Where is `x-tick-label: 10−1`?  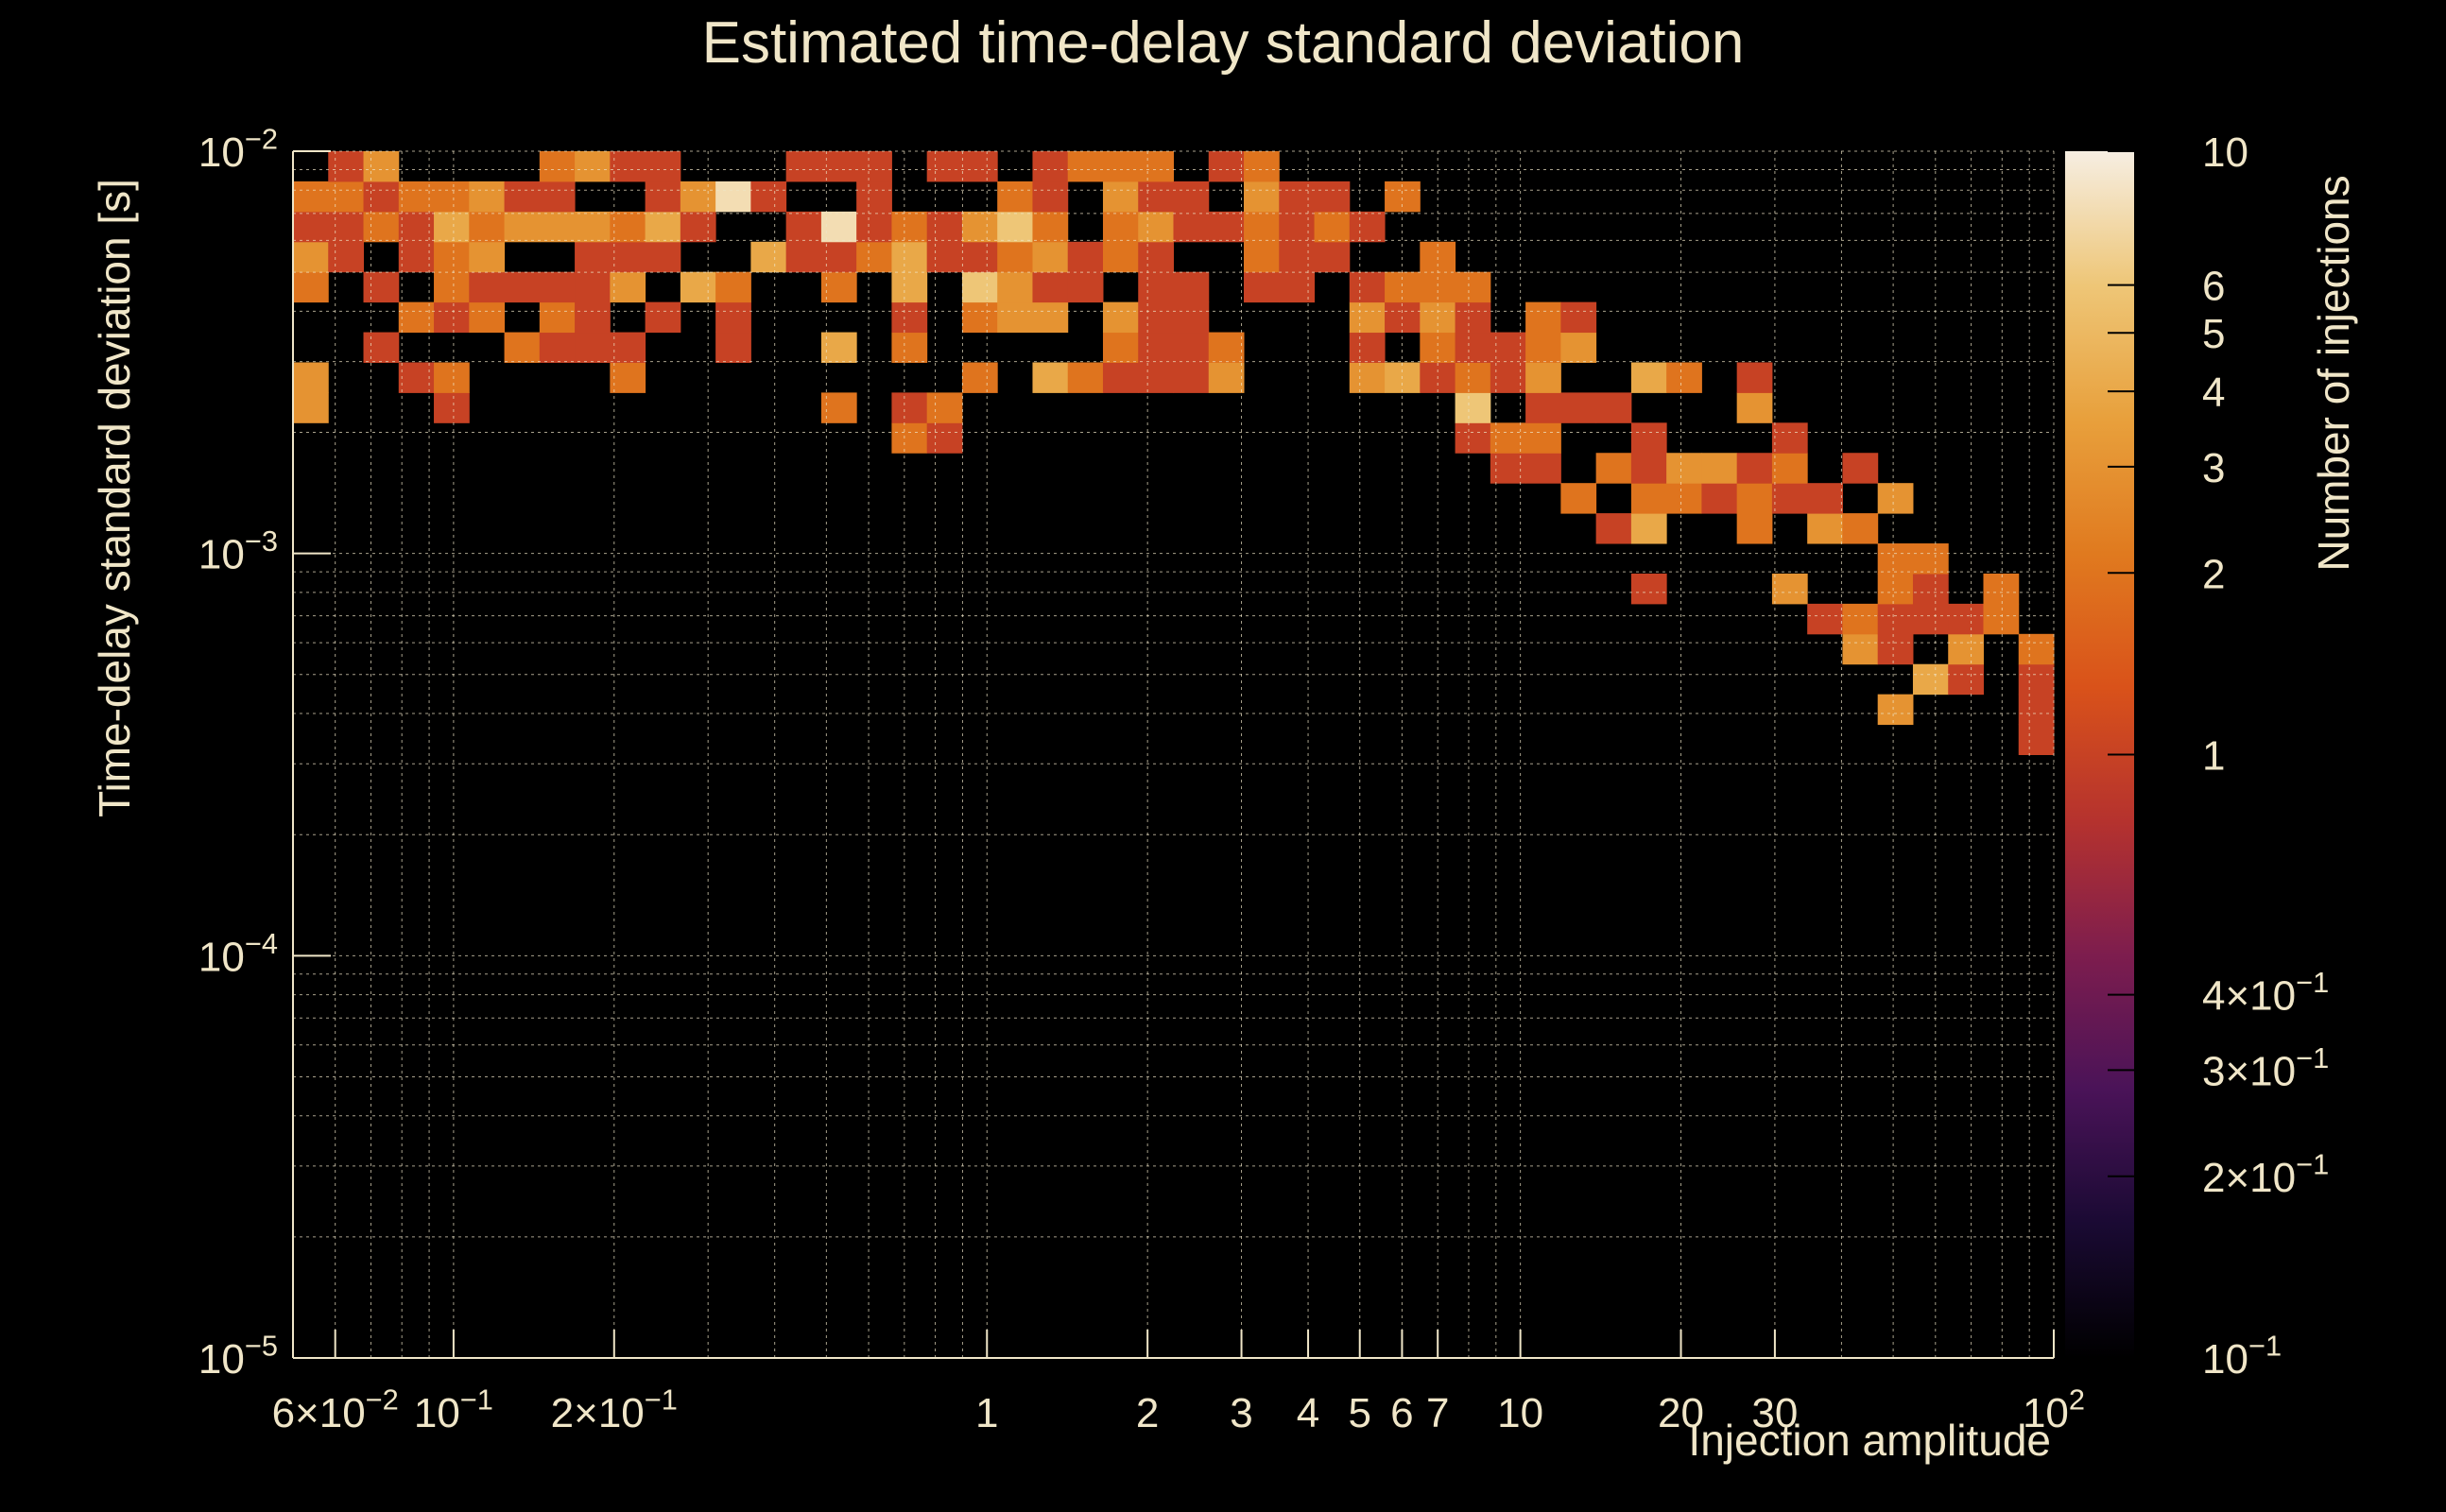
x-tick-label: 10−1 is located at coordinates (453, 1409).